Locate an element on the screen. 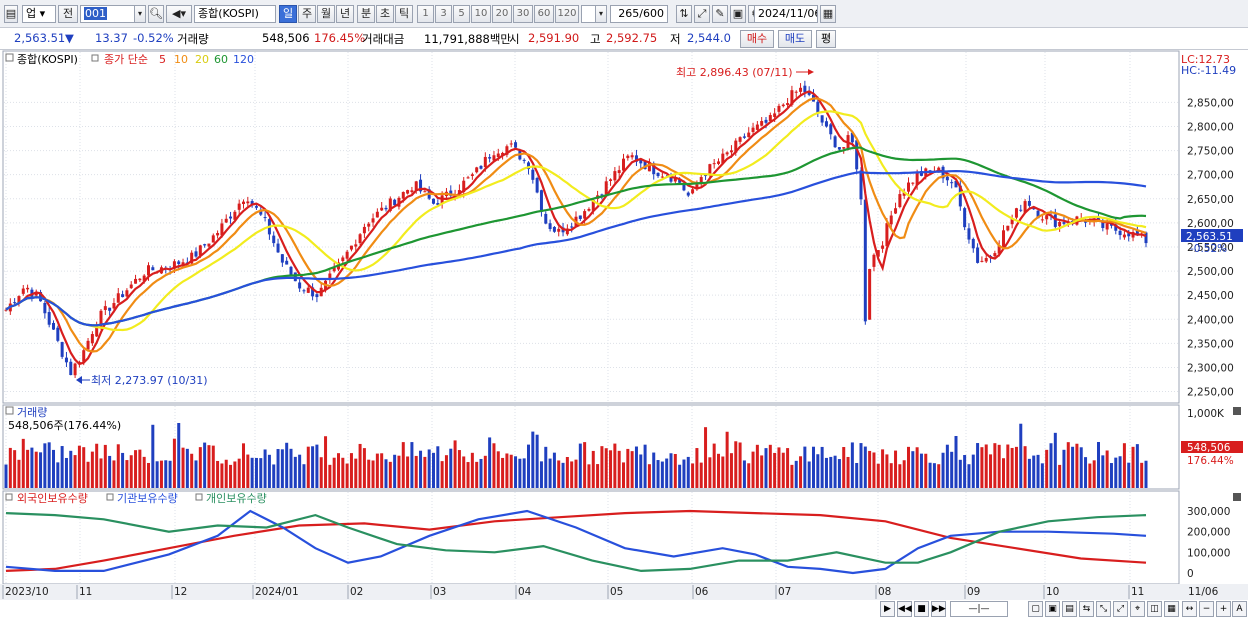 The width and height of the screenshot is (1248, 621). font-size-icon: A is located at coordinates (1239, 609).